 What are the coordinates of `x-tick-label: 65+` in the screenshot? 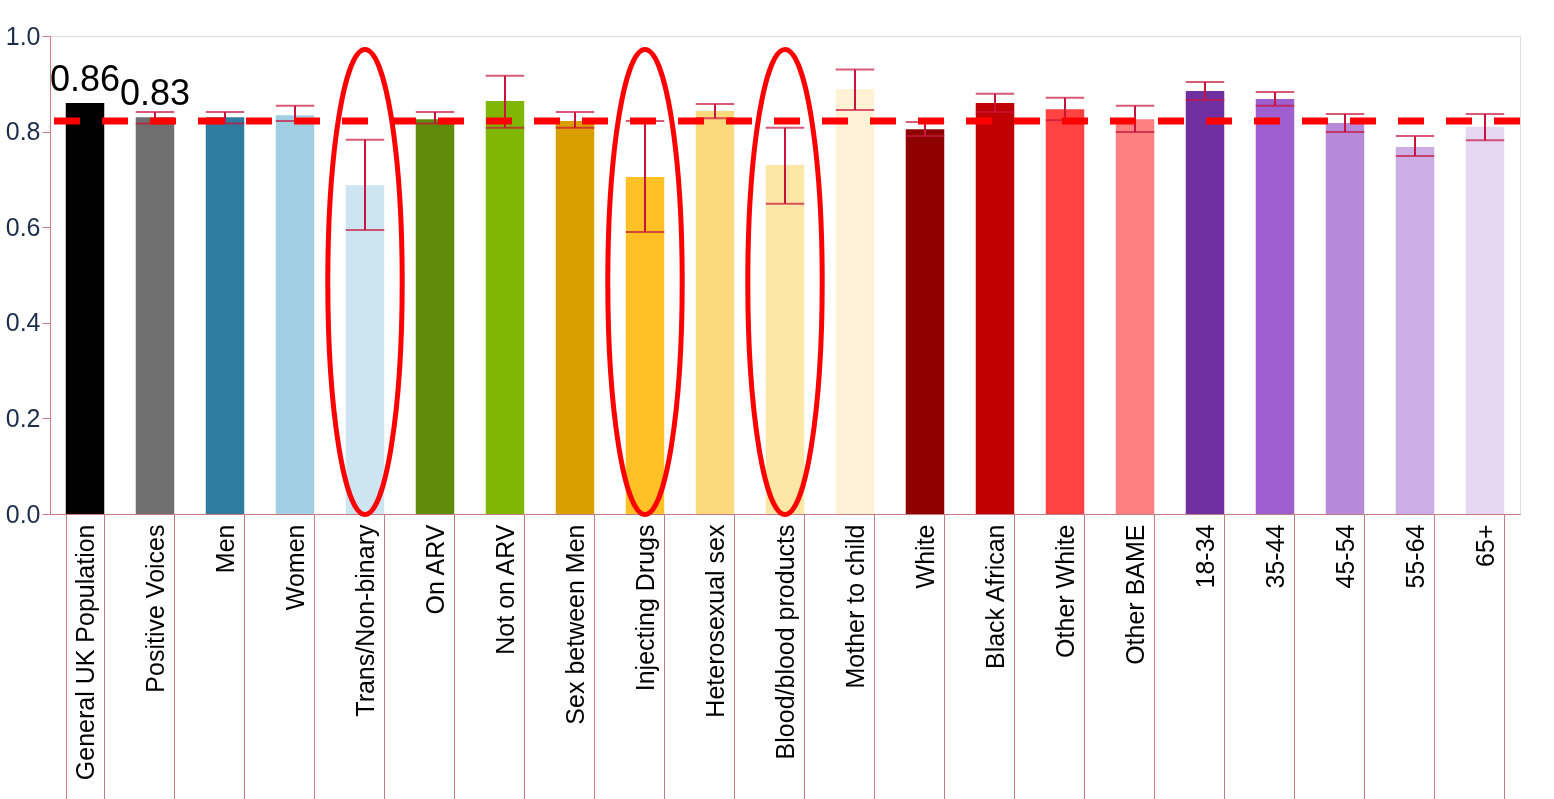 It's located at (1484, 545).